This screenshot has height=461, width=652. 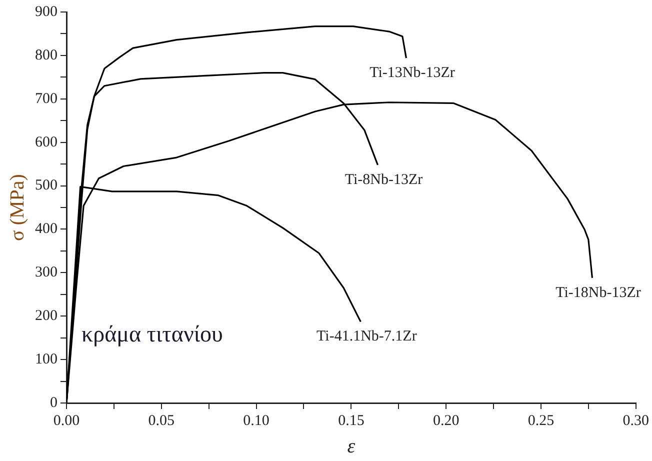 I want to click on series-label: Ti-41.1Nb-7.1Zr, so click(x=366, y=336).